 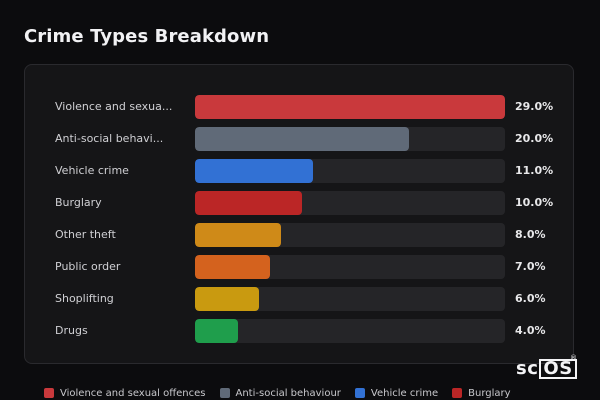 I want to click on bar-row: Public order 7.0%, so click(x=300, y=267).